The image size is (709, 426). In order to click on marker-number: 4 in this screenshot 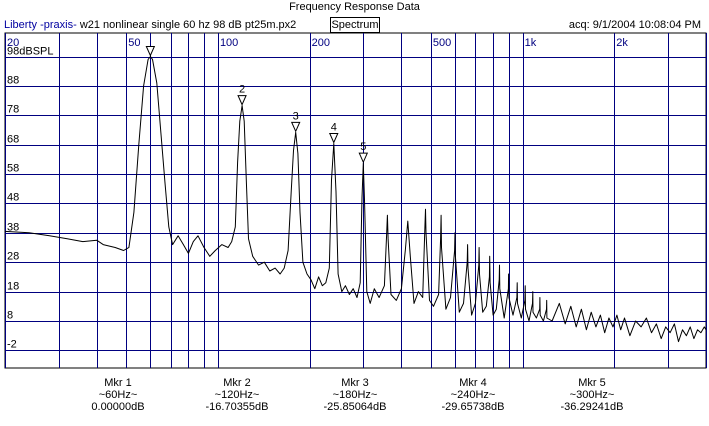, I will do `click(334, 127)`.